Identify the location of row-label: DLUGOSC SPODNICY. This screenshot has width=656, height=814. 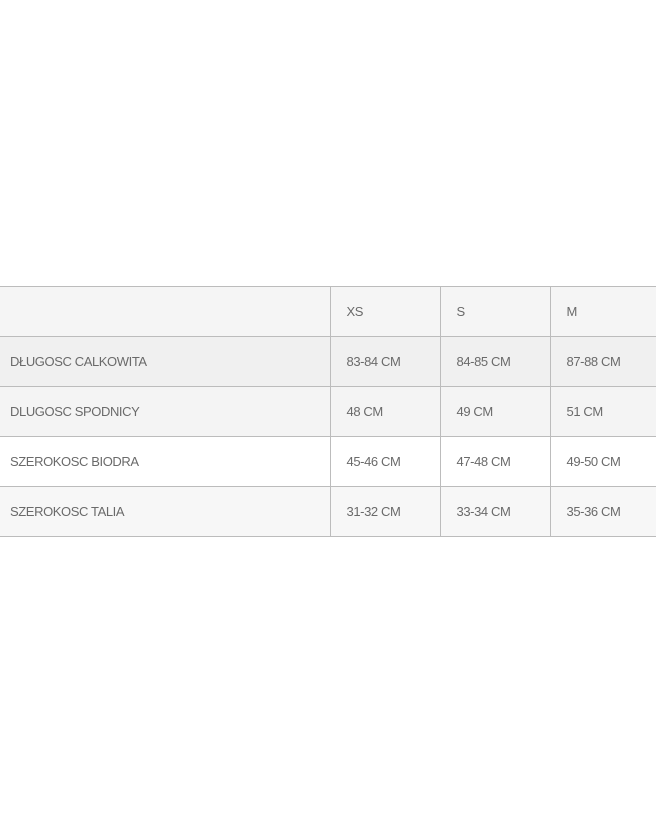
(165, 411).